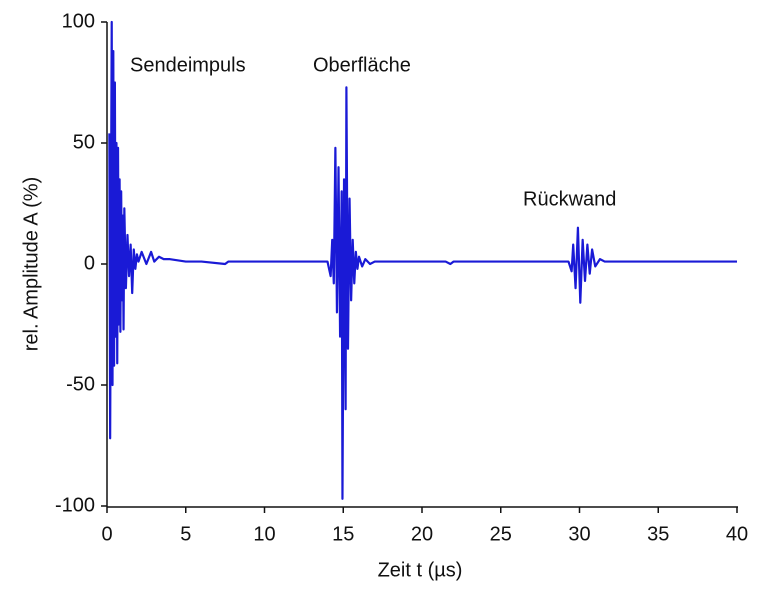  What do you see at coordinates (185, 534) in the screenshot?
I see `x-tick-label: 5` at bounding box center [185, 534].